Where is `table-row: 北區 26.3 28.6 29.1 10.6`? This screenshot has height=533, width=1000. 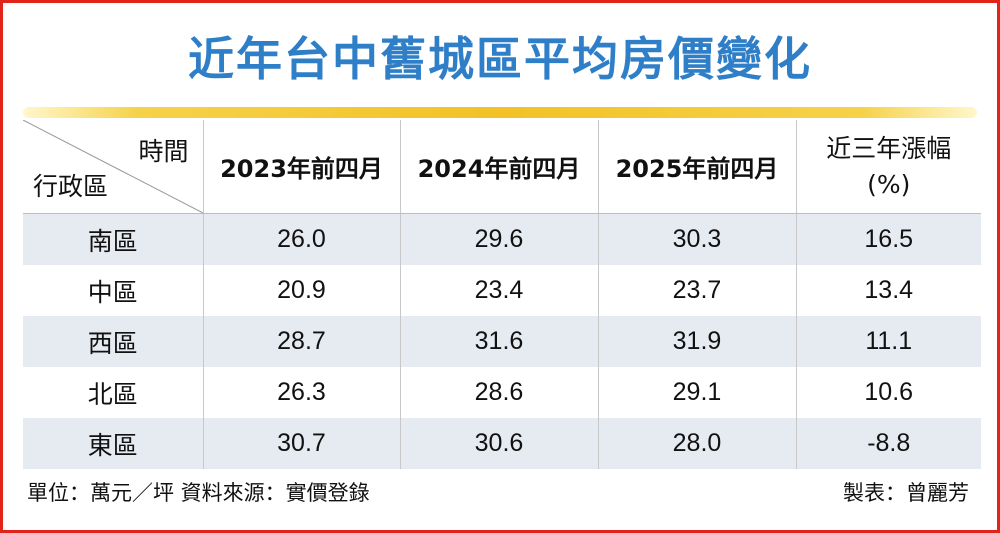
table-row: 北區 26.3 28.6 29.1 10.6 is located at coordinates (502, 392).